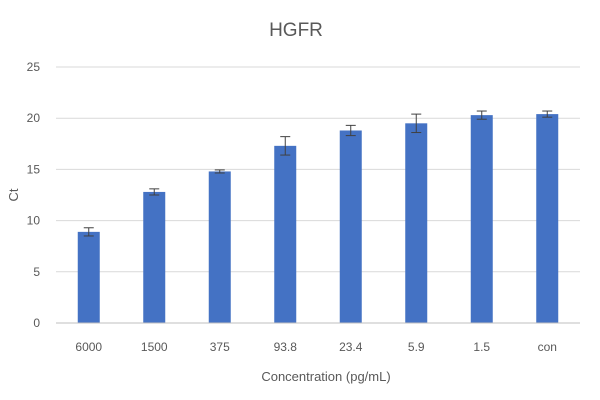 This screenshot has height=400, width=600. What do you see at coordinates (88, 347) in the screenshot?
I see `x-tick-label: 6000` at bounding box center [88, 347].